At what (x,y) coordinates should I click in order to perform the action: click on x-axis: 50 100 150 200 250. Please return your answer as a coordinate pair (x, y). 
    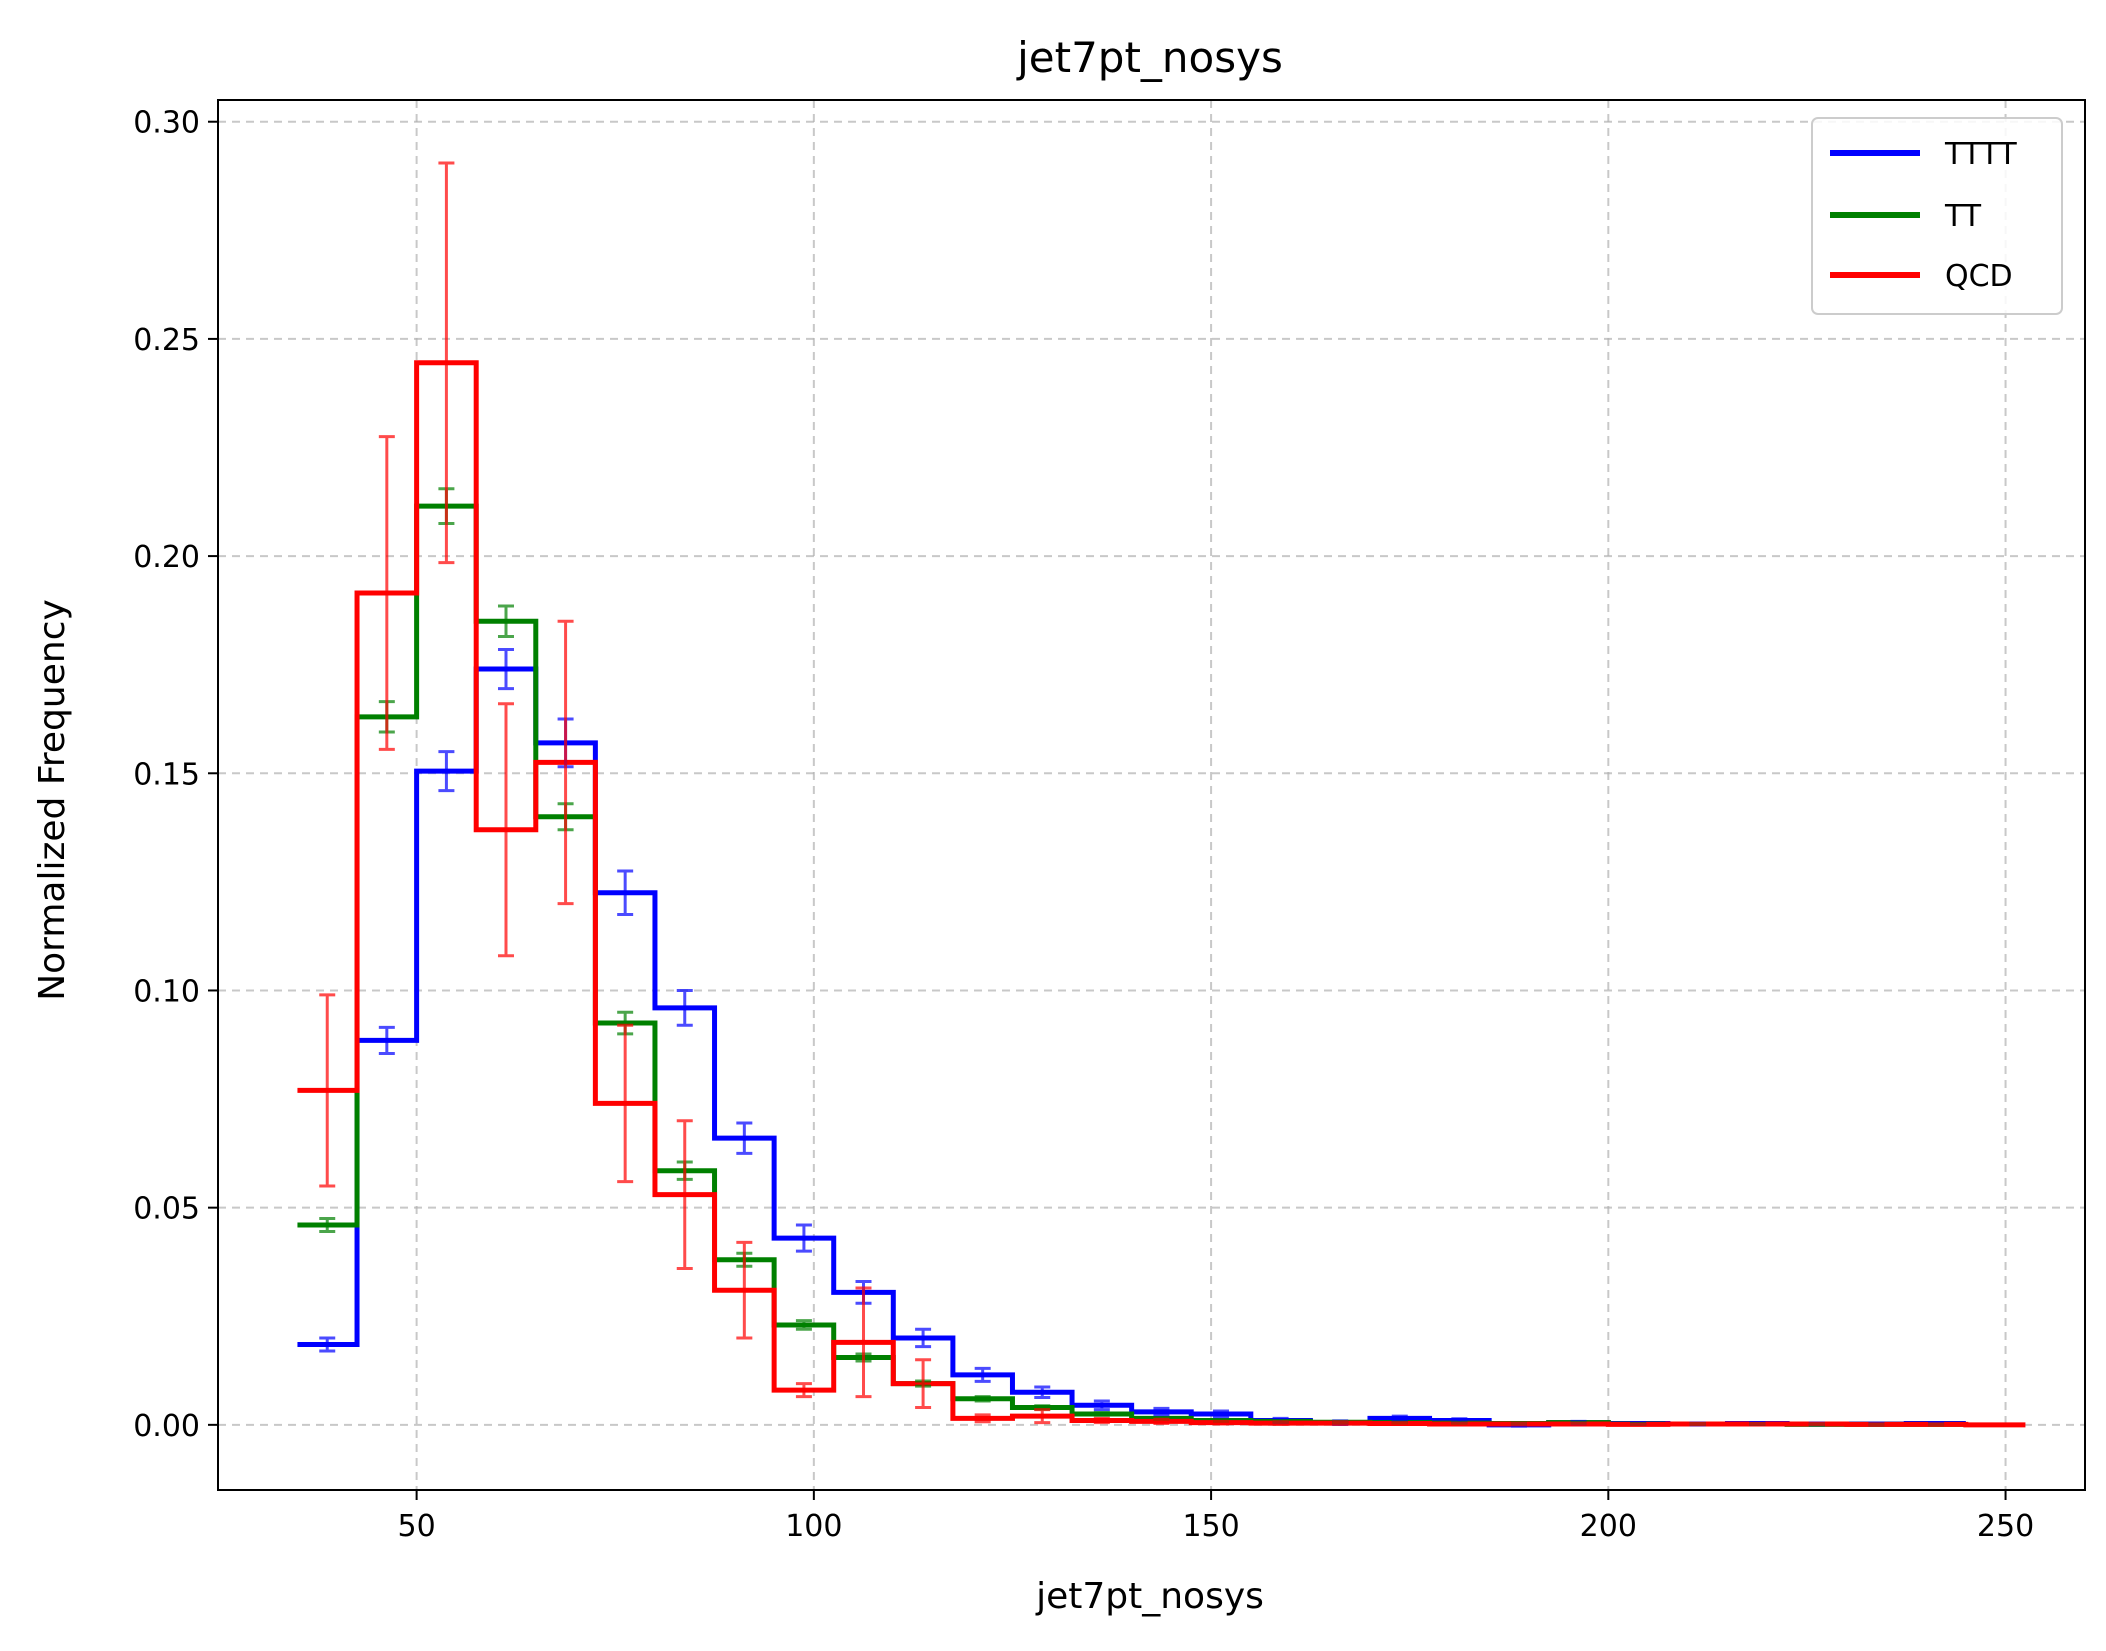
    Looking at the image, I should click on (1216, 1517).